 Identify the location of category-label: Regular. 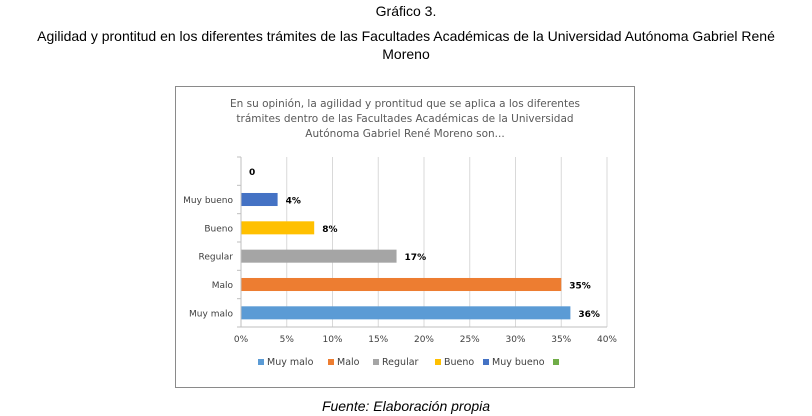
(215, 258).